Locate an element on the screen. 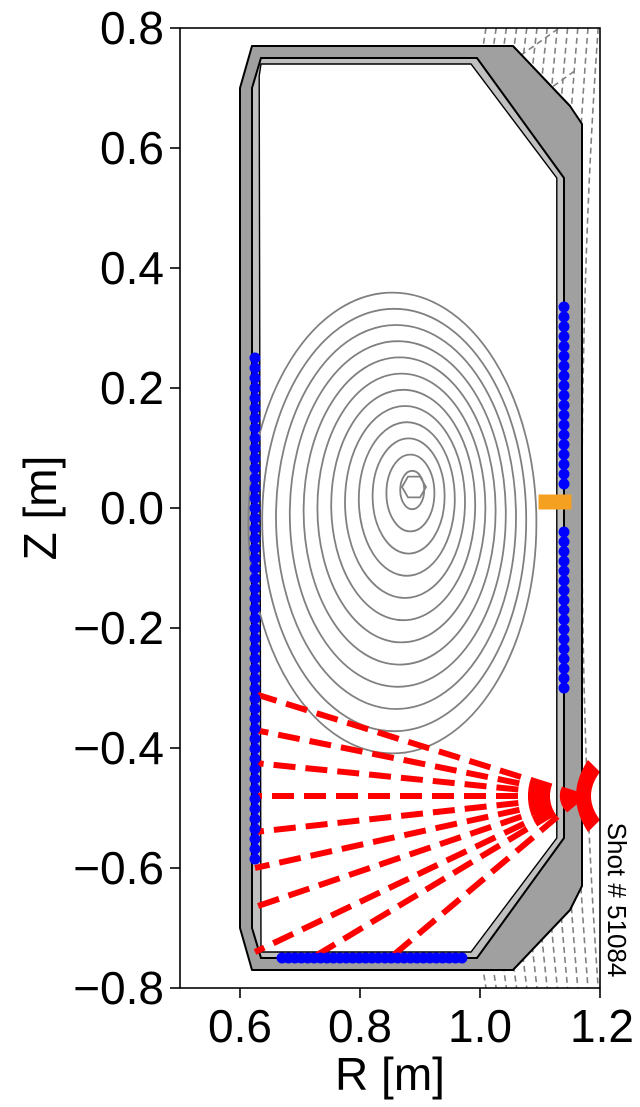 This screenshot has width=640, height=1107. y-tick-label: 0.0 is located at coordinates (132, 508).